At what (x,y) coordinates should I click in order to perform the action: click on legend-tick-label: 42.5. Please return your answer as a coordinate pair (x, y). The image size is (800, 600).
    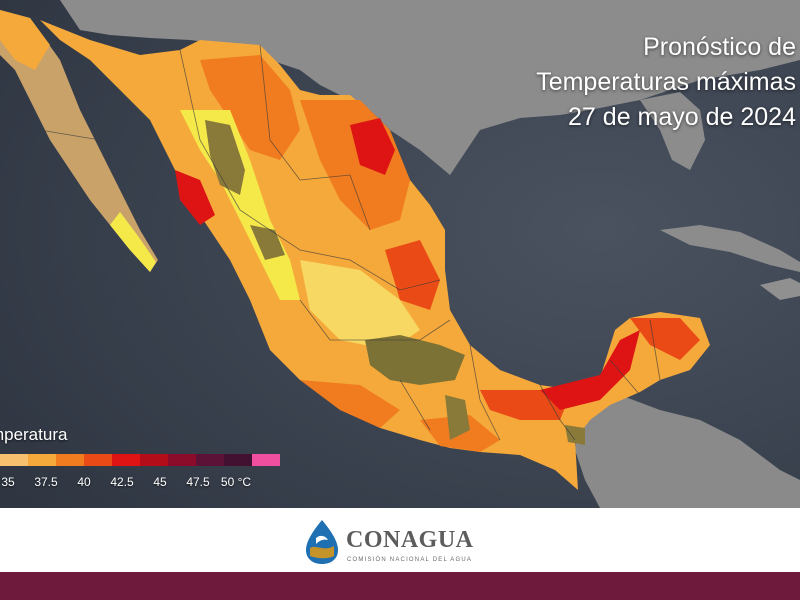
    Looking at the image, I should click on (122, 482).